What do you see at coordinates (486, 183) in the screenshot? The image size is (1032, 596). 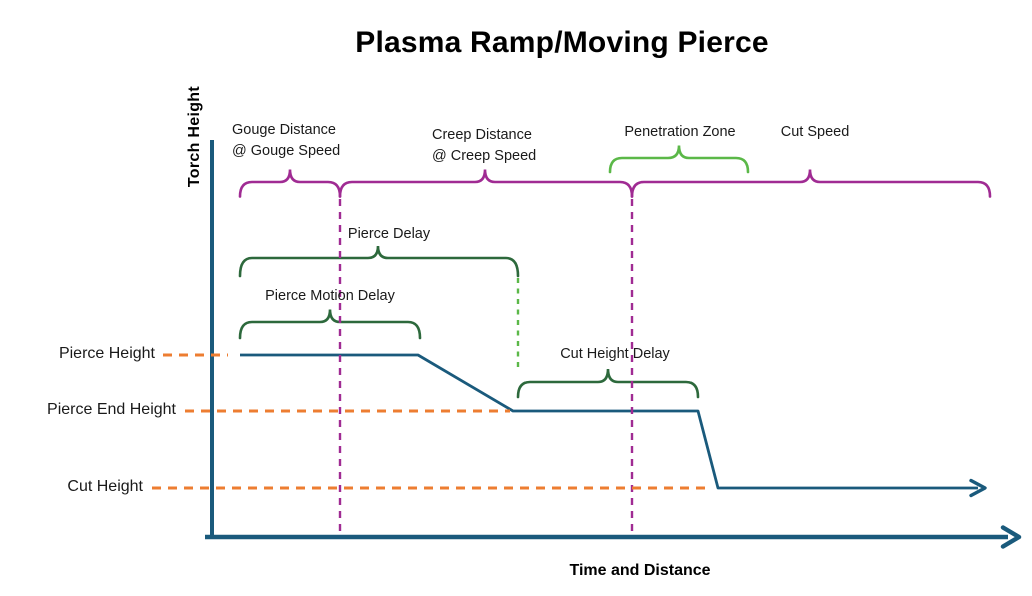 I see `creep-zone-bracket` at bounding box center [486, 183].